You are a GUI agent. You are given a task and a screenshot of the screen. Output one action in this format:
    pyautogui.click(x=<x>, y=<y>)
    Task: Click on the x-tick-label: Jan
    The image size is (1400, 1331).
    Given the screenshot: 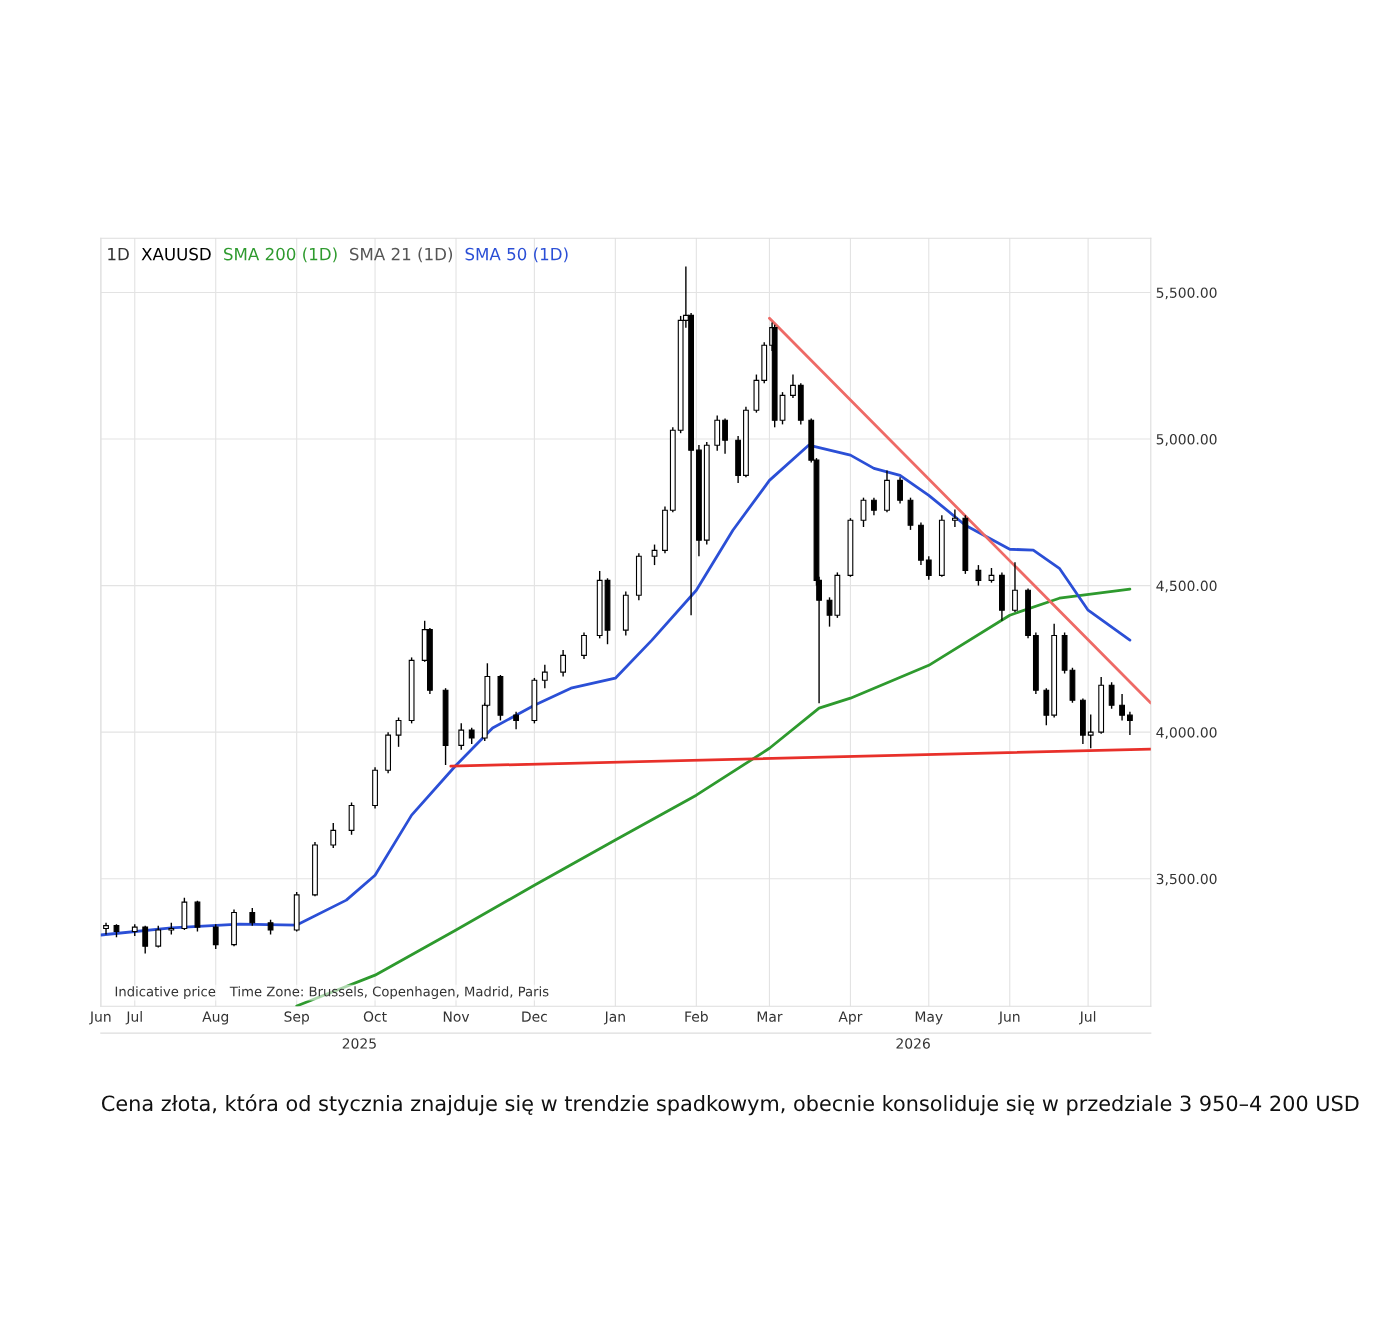 What is the action you would take?
    pyautogui.click(x=614, y=1018)
    